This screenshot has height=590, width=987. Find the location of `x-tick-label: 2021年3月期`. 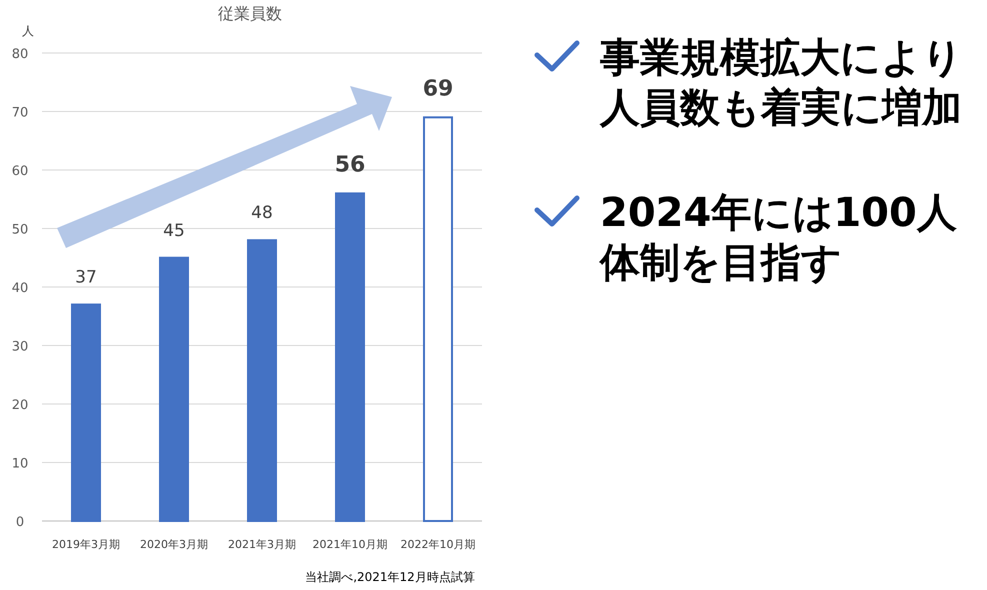

x-tick-label: 2021年3月期 is located at coordinates (262, 544).